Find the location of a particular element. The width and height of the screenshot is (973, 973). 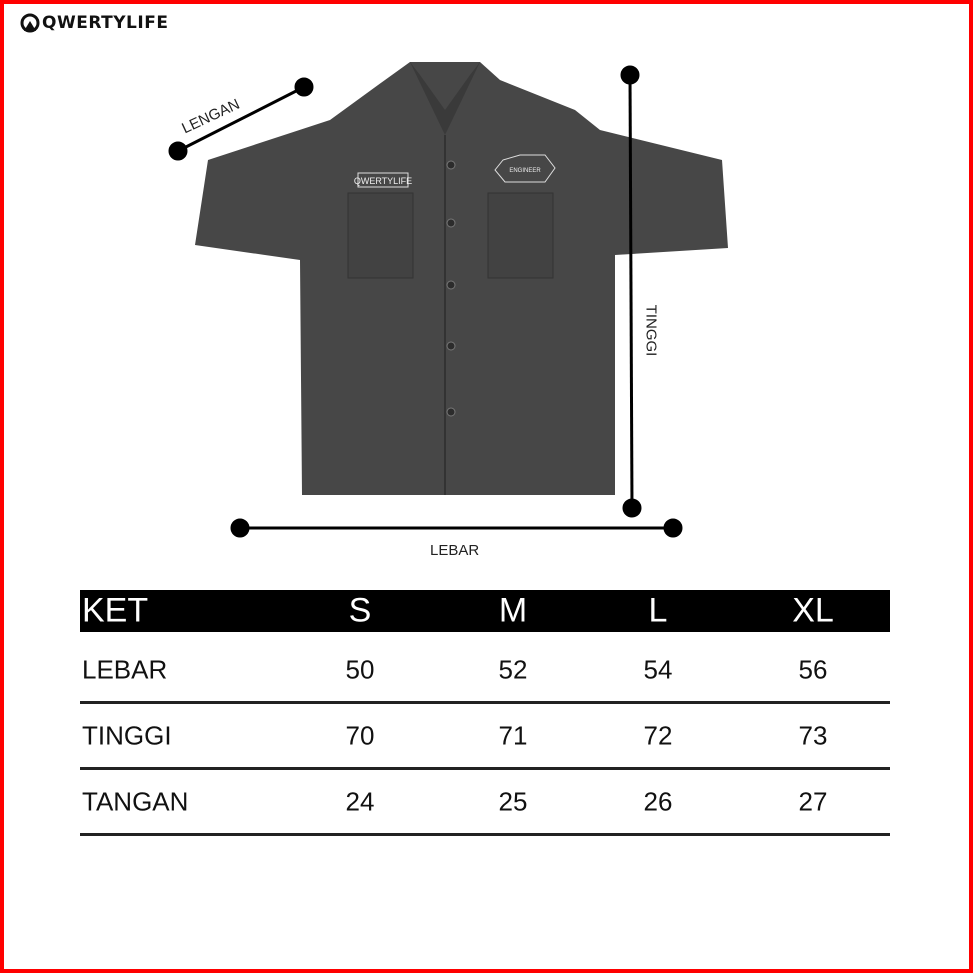

right-pocket is located at coordinates (520, 235).